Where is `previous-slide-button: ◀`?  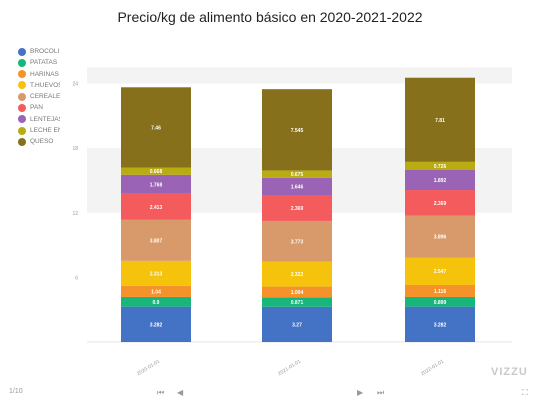 previous-slide-button: ◀ is located at coordinates (180, 392).